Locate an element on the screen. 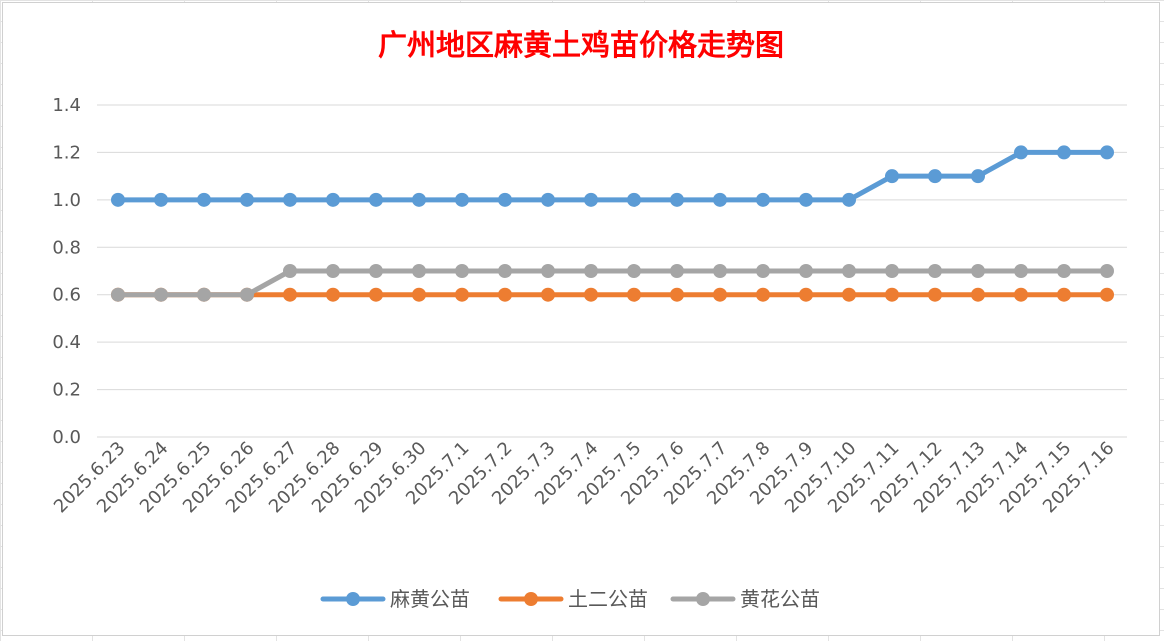 The width and height of the screenshot is (1164, 641). legend-item: 黄花公苗 is located at coordinates (745, 599).